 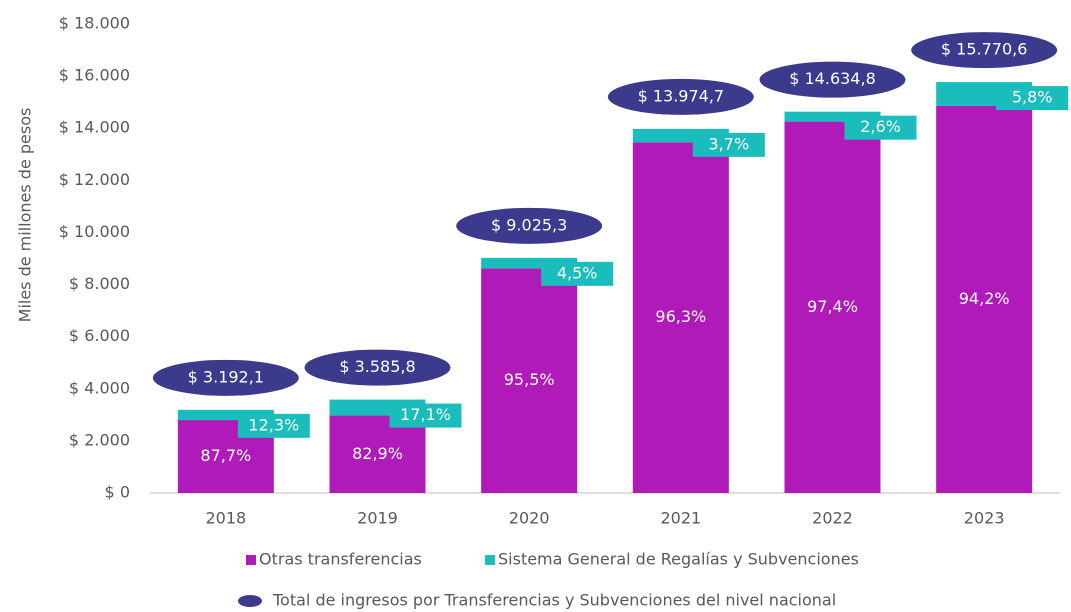 I want to click on share-label: 96,3%, so click(x=680, y=316).